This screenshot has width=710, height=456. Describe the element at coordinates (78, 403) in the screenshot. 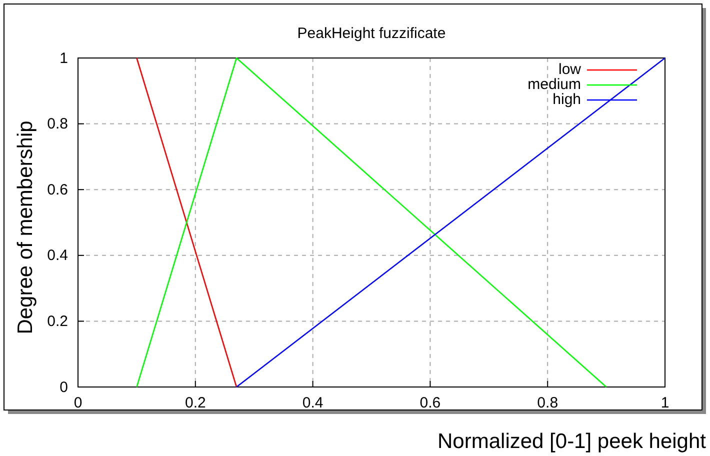

I see `x-tick-label: 0` at that location.